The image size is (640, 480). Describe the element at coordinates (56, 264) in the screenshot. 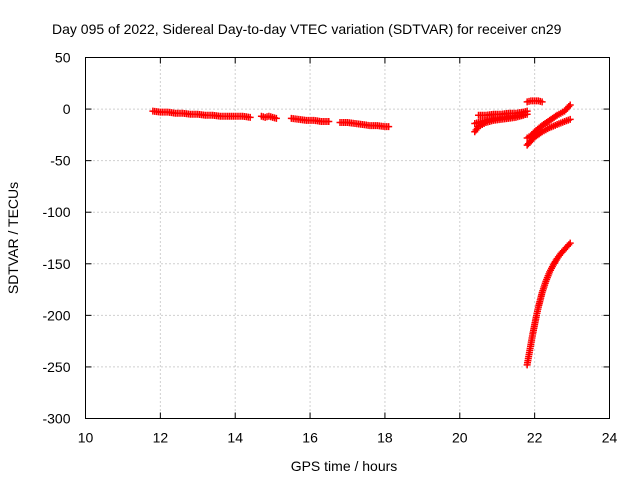

I see `y-tick-label: -150` at that location.